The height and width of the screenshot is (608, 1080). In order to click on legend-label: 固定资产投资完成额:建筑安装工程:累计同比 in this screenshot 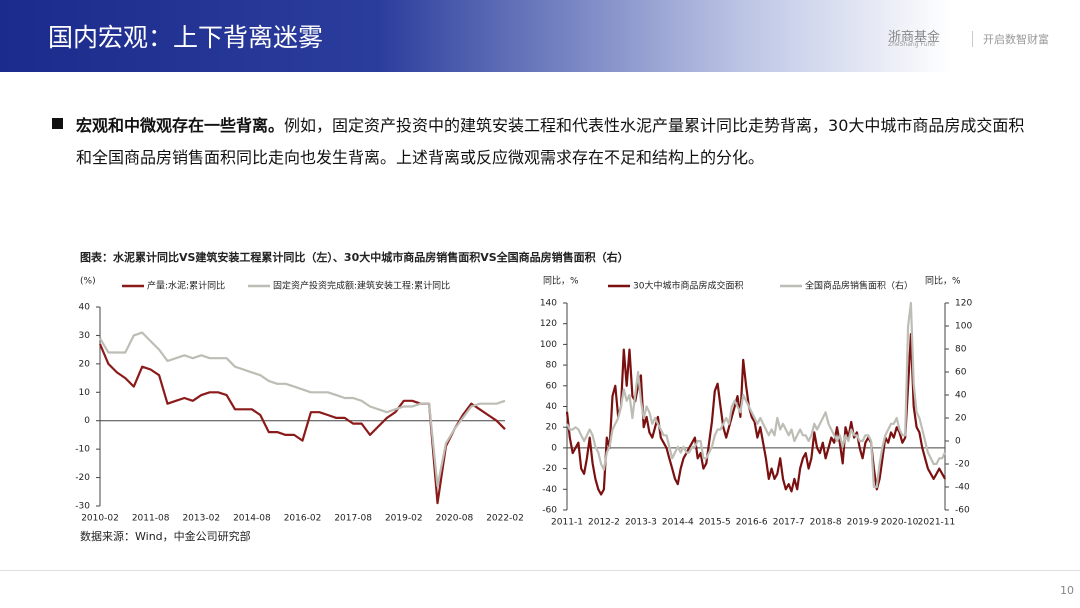, I will do `click(361, 286)`.